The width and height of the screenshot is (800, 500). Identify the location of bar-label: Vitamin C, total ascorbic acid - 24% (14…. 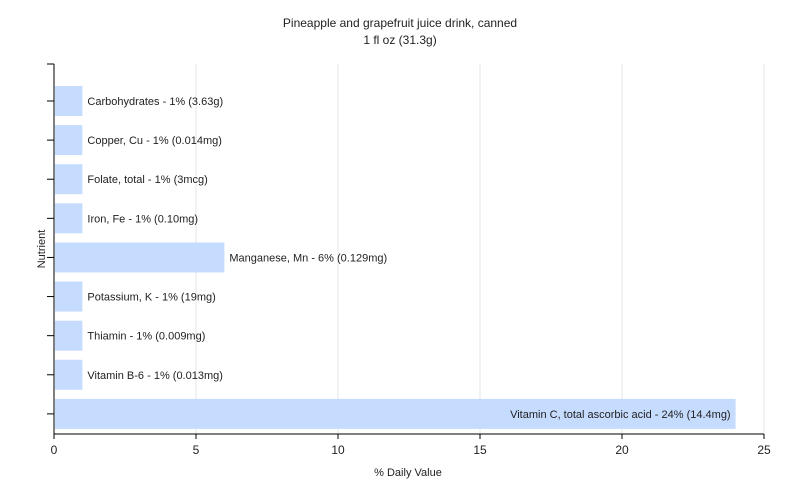
(620, 415).